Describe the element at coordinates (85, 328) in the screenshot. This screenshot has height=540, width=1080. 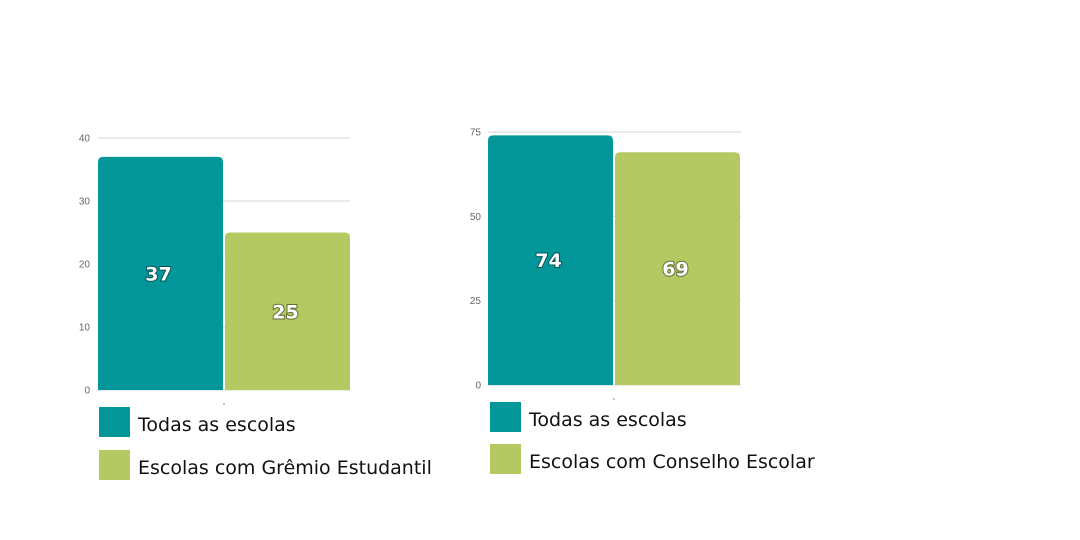
I see `y-tick-label: 10` at that location.